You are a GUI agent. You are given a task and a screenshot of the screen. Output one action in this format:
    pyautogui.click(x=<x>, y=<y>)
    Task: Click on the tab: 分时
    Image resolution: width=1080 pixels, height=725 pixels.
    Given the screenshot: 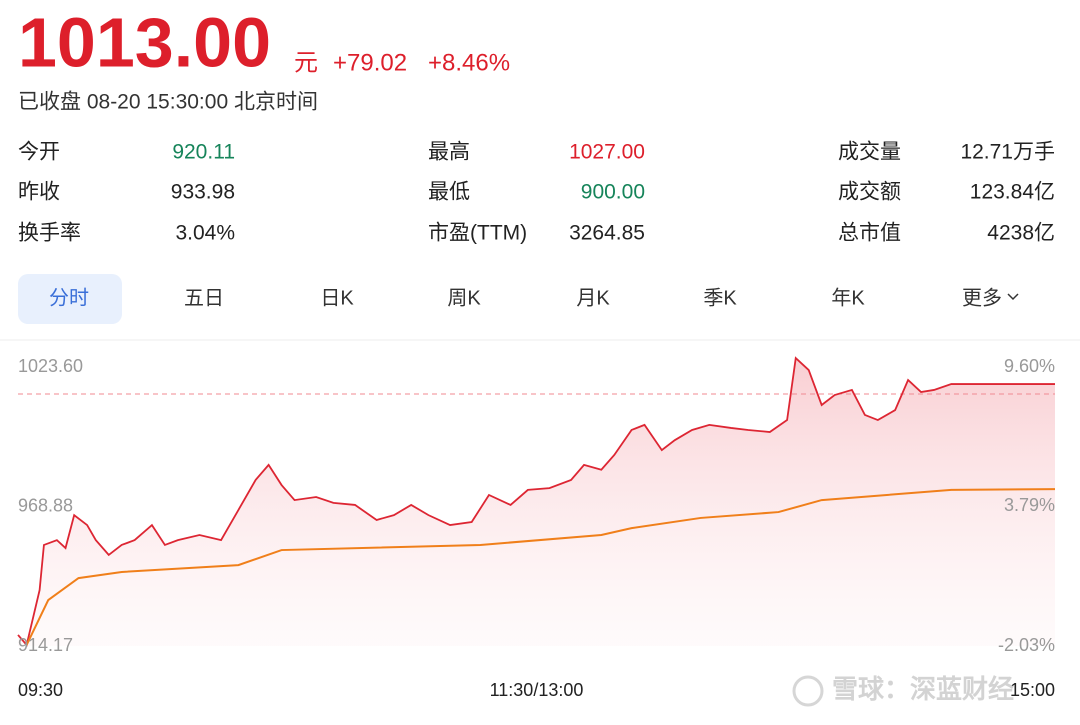 What is the action you would take?
    pyautogui.click(x=69, y=297)
    